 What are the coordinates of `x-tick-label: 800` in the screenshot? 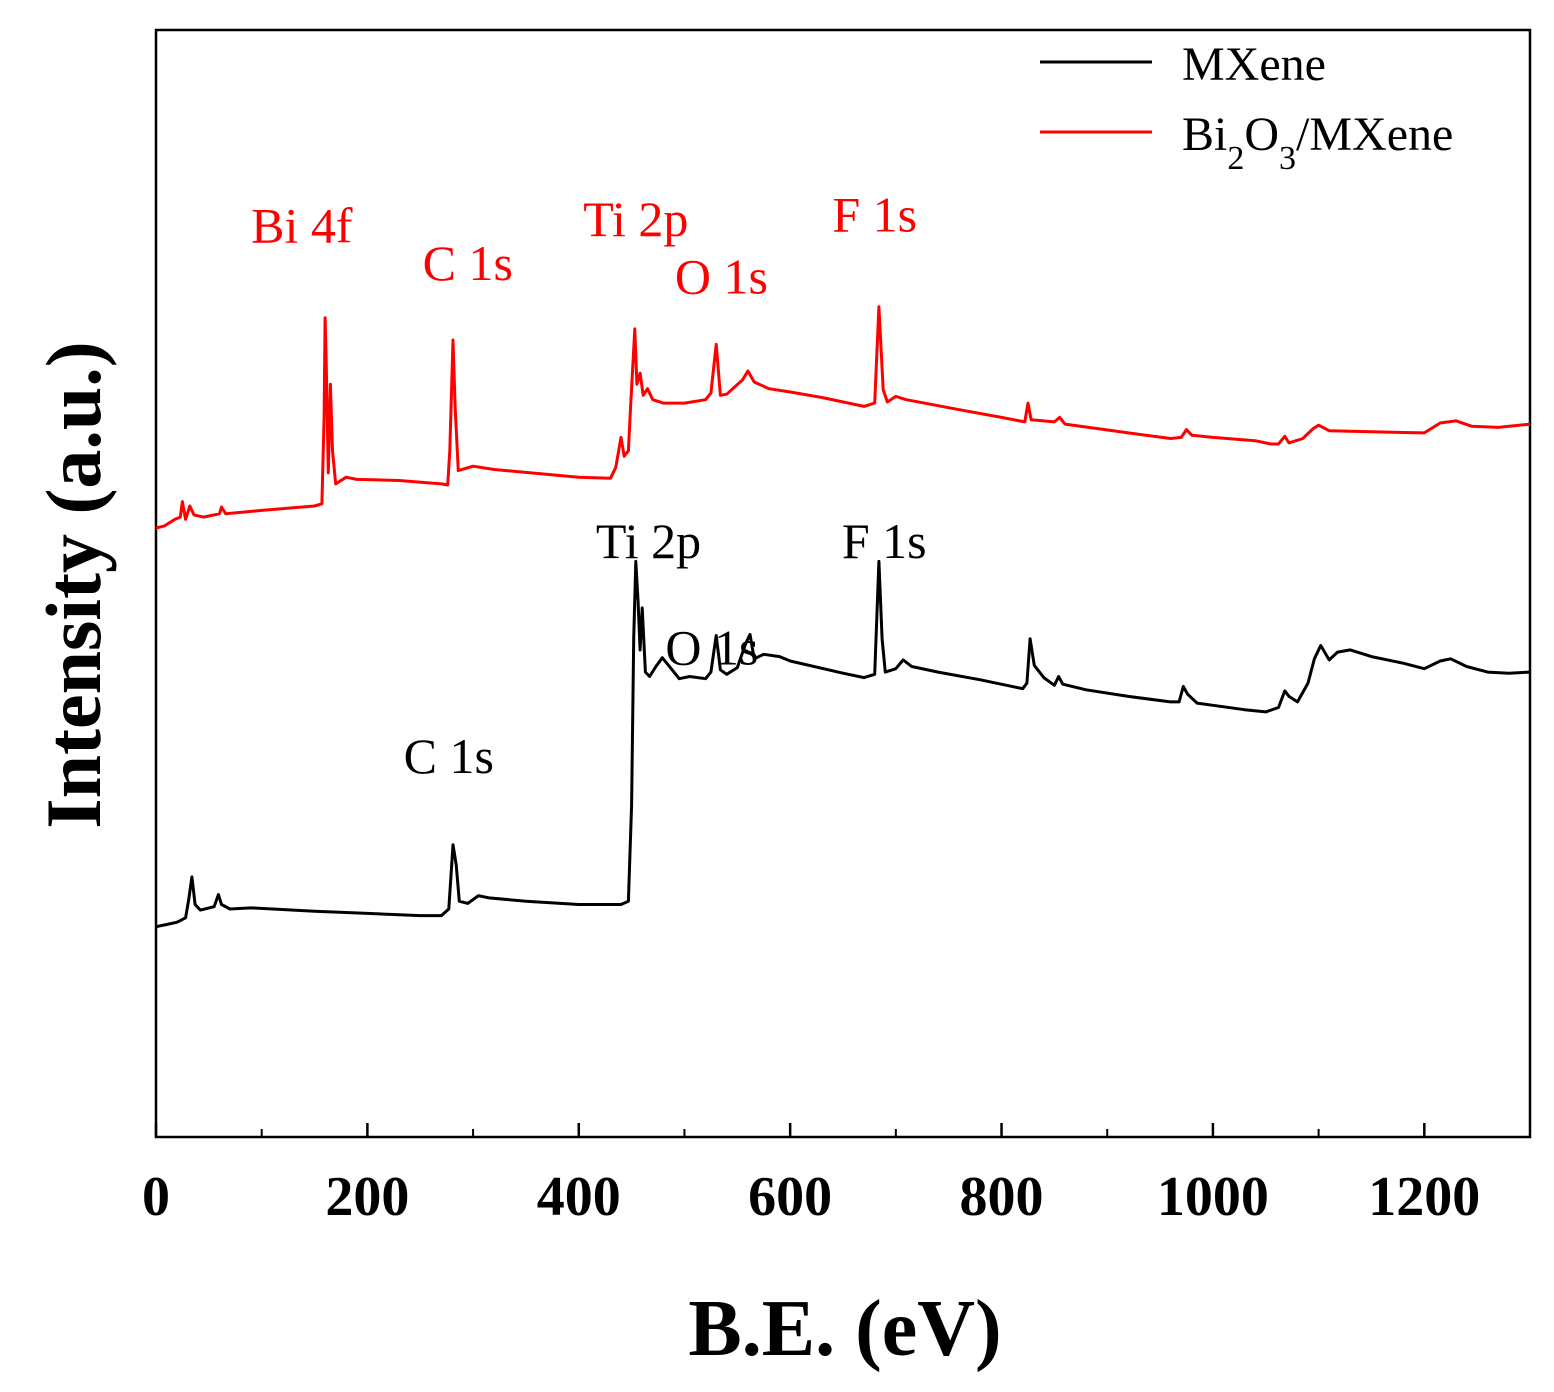 It's located at (1002, 1197).